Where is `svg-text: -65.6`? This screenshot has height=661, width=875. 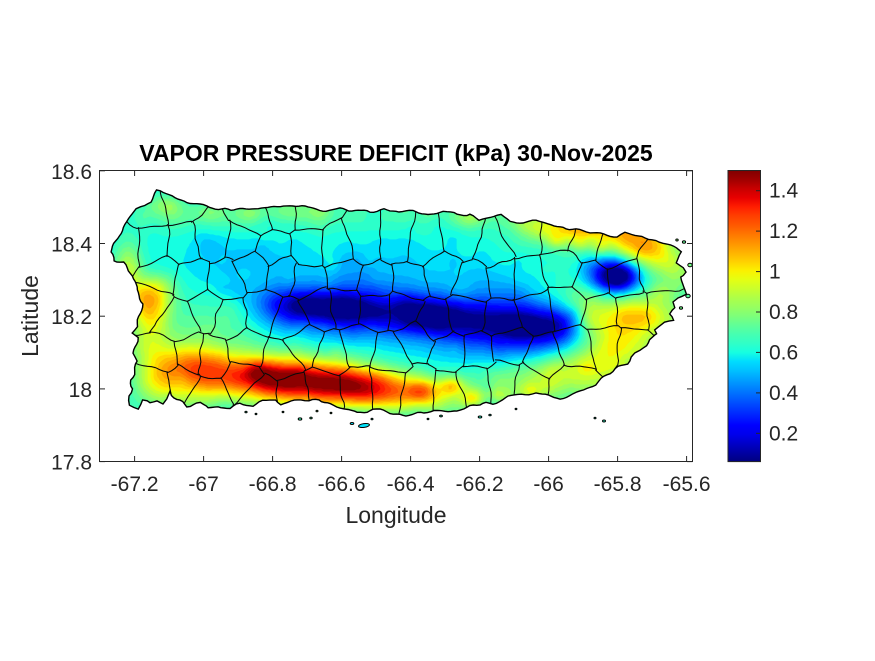
svg-text: -65.6 is located at coordinates (687, 484).